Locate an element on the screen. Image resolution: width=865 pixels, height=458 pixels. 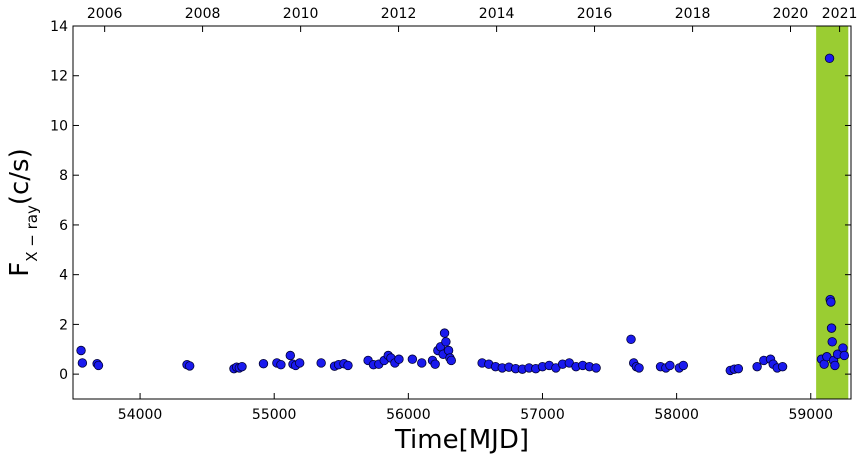
y-tick-label: 10 is located at coordinates (59, 126).